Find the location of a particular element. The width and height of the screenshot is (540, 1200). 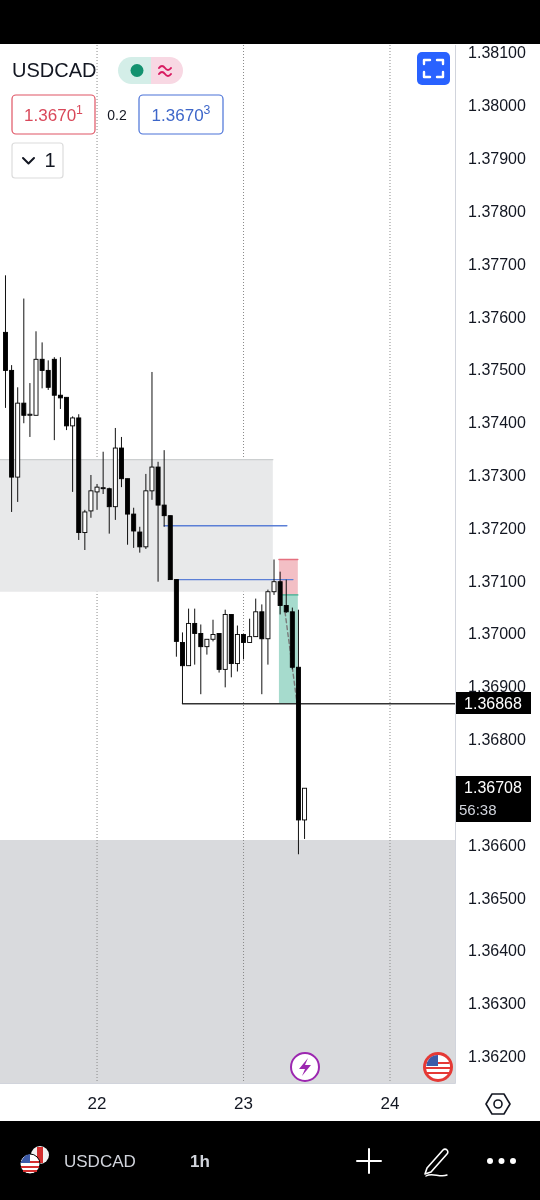

annotation: 1.3670$^{1}$ is located at coordinates (54, 114).